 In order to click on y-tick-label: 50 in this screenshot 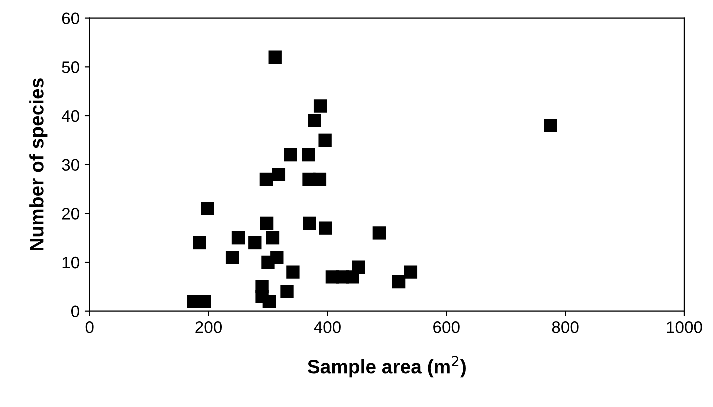, I will do `click(71, 68)`.